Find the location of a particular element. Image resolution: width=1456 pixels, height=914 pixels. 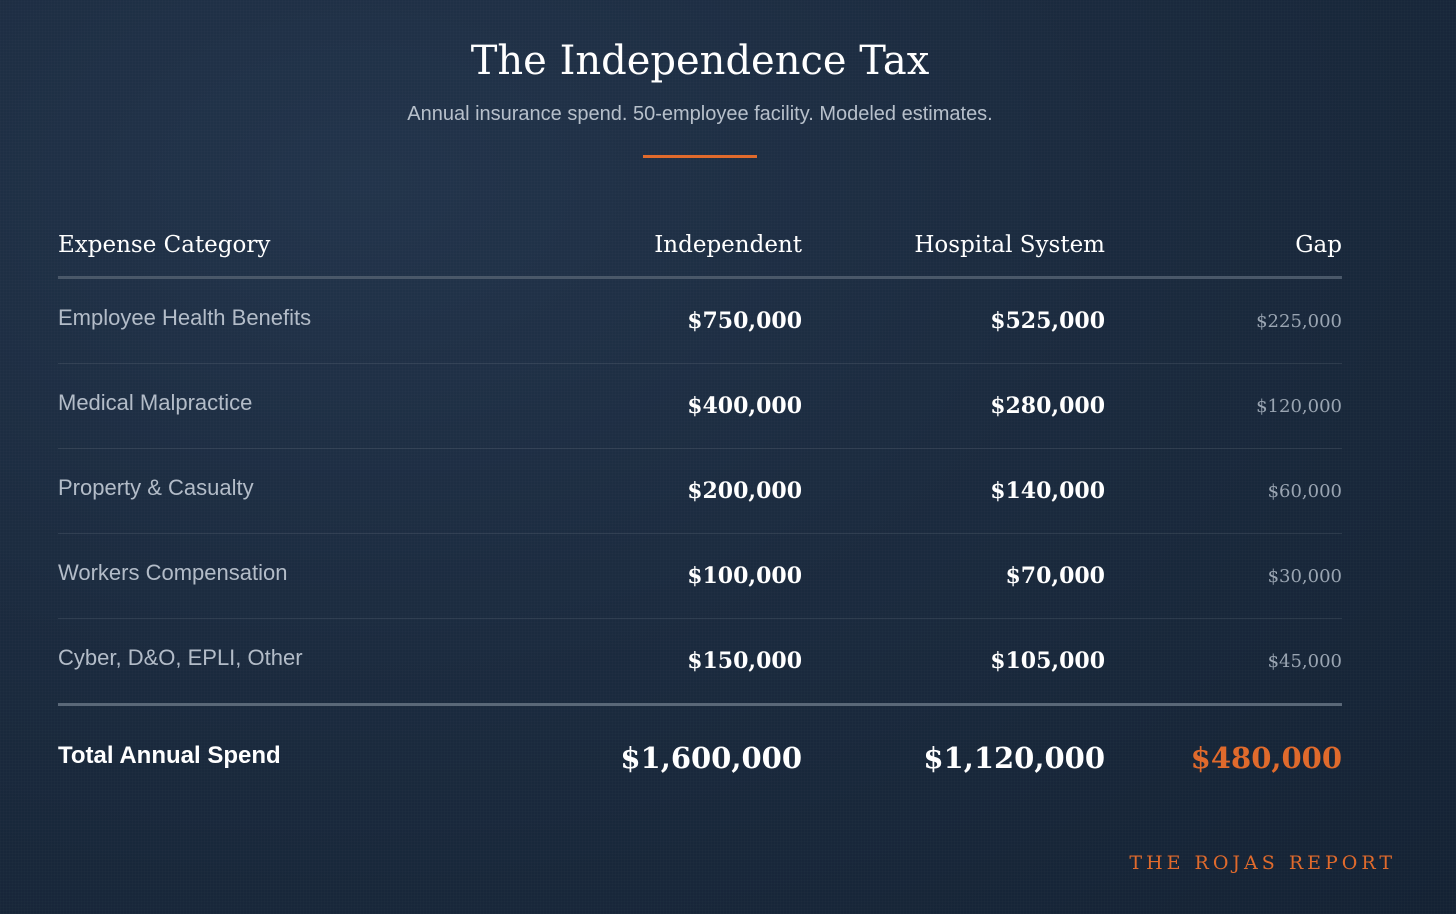

independent-cell: $400,000 is located at coordinates (744, 406).